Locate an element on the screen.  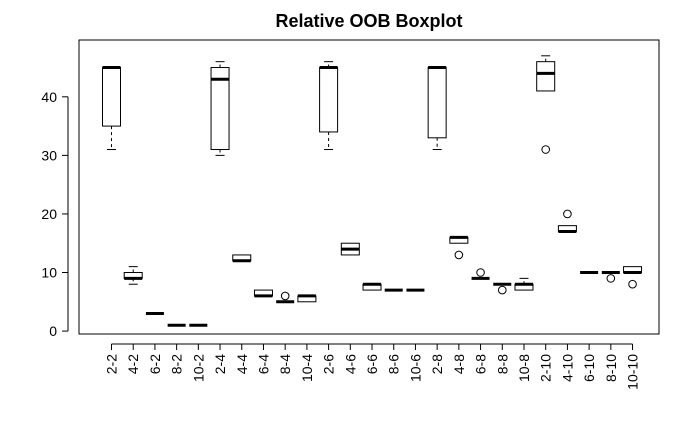
x-tick-label: 8-10 is located at coordinates (611, 368).